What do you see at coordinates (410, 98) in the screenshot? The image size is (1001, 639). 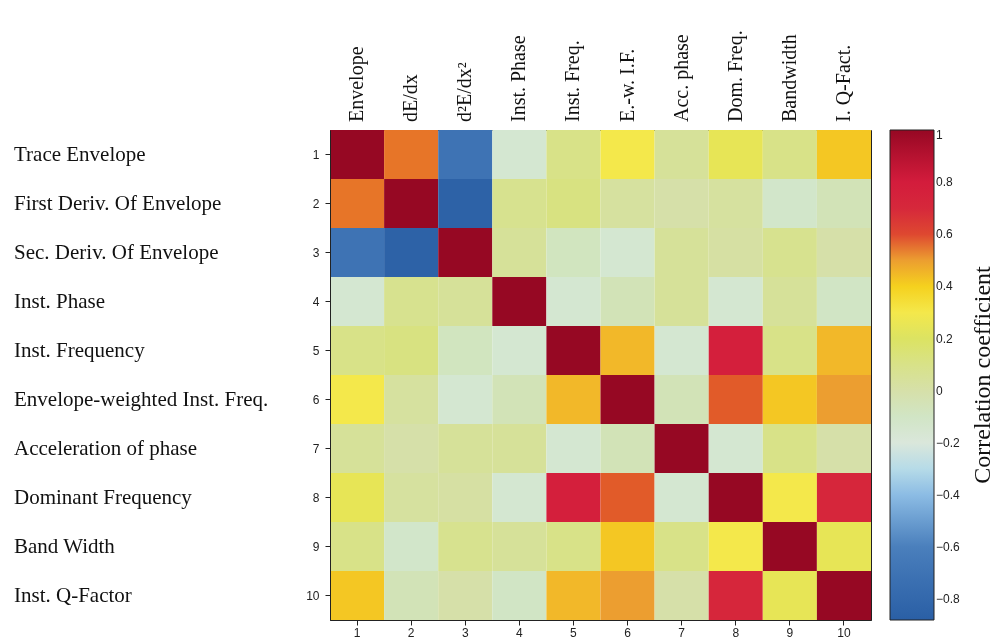 I see `x-tick-label: dE/dx` at bounding box center [410, 98].